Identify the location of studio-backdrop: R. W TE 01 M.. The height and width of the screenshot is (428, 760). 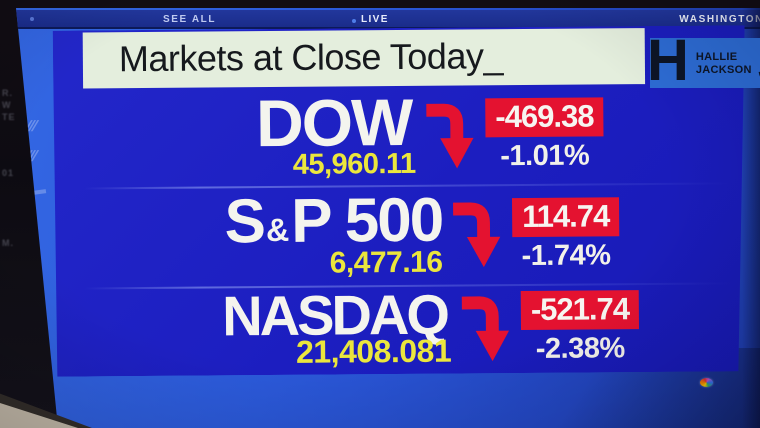
(10, 214).